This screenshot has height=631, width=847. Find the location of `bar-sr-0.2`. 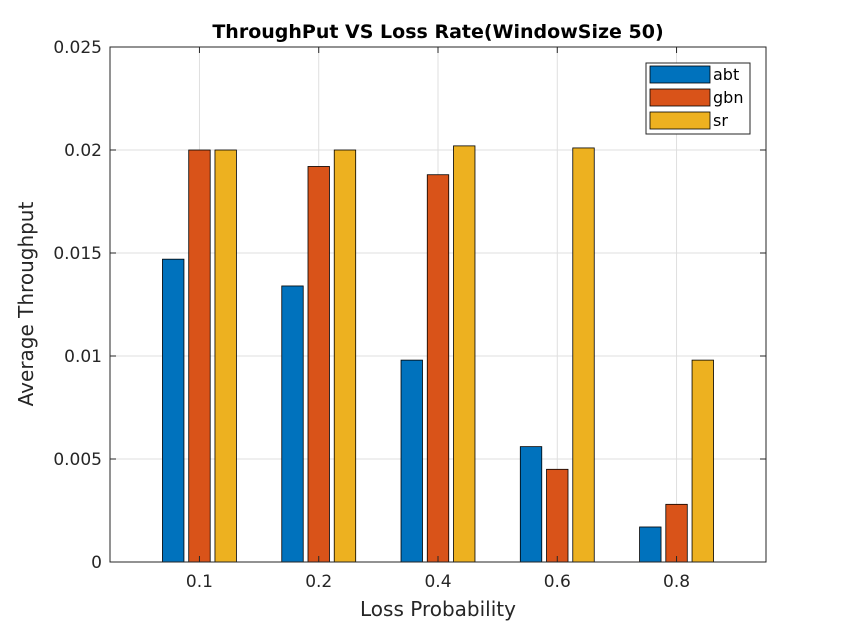

bar-sr-0.2 is located at coordinates (345, 356).